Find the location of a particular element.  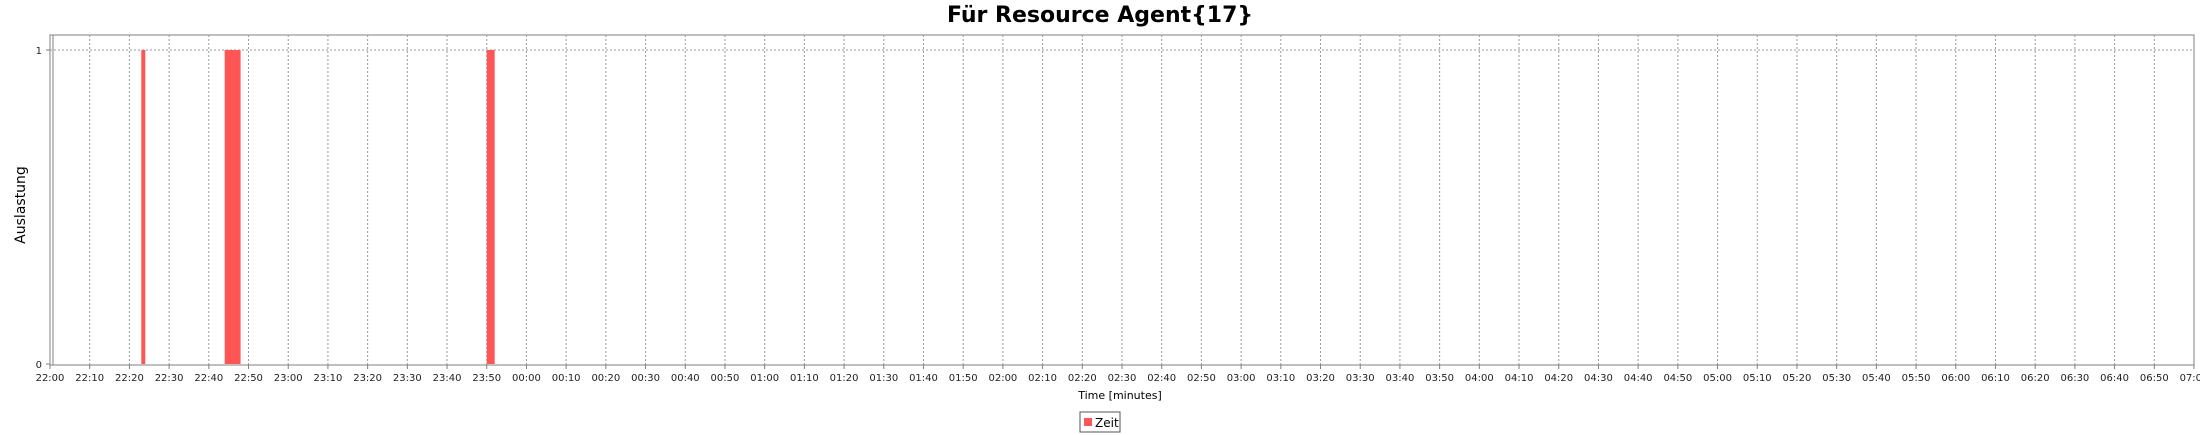

y-tick-label: 1 is located at coordinates (39, 51).